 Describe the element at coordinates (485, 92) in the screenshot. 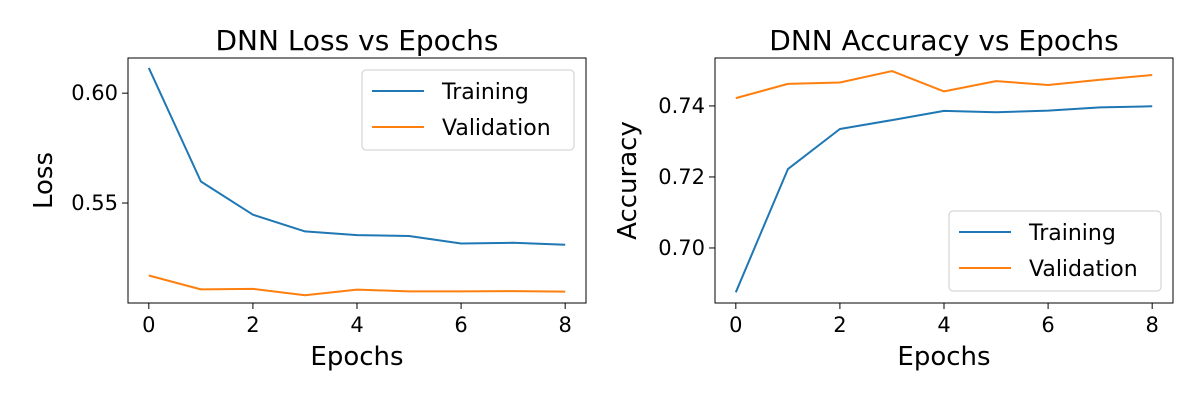

I see `loss-legend-training-label: Training` at that location.